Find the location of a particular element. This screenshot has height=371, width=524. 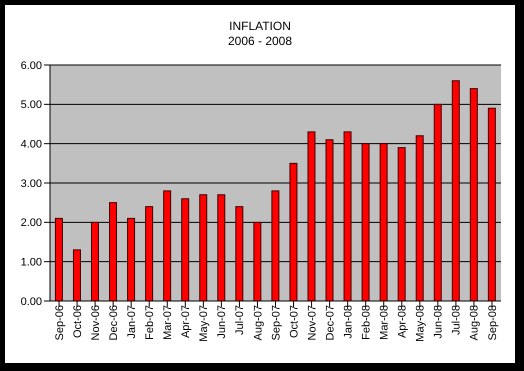

chart-title: INFLATION is located at coordinates (260, 26).